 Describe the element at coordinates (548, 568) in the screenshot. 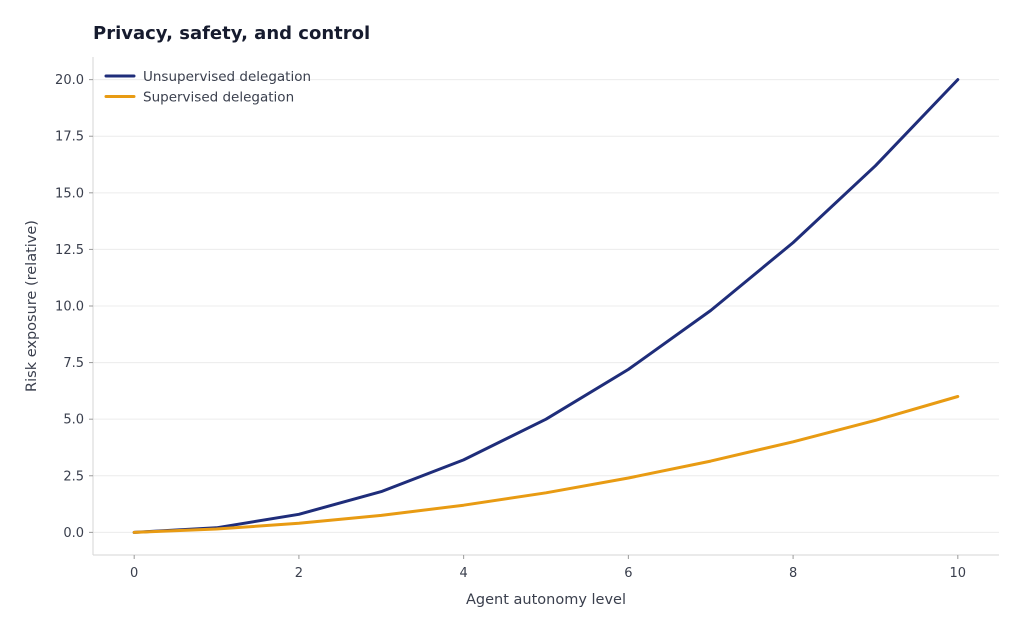

I see `x-axis: 0 2 4 6 8 10` at that location.